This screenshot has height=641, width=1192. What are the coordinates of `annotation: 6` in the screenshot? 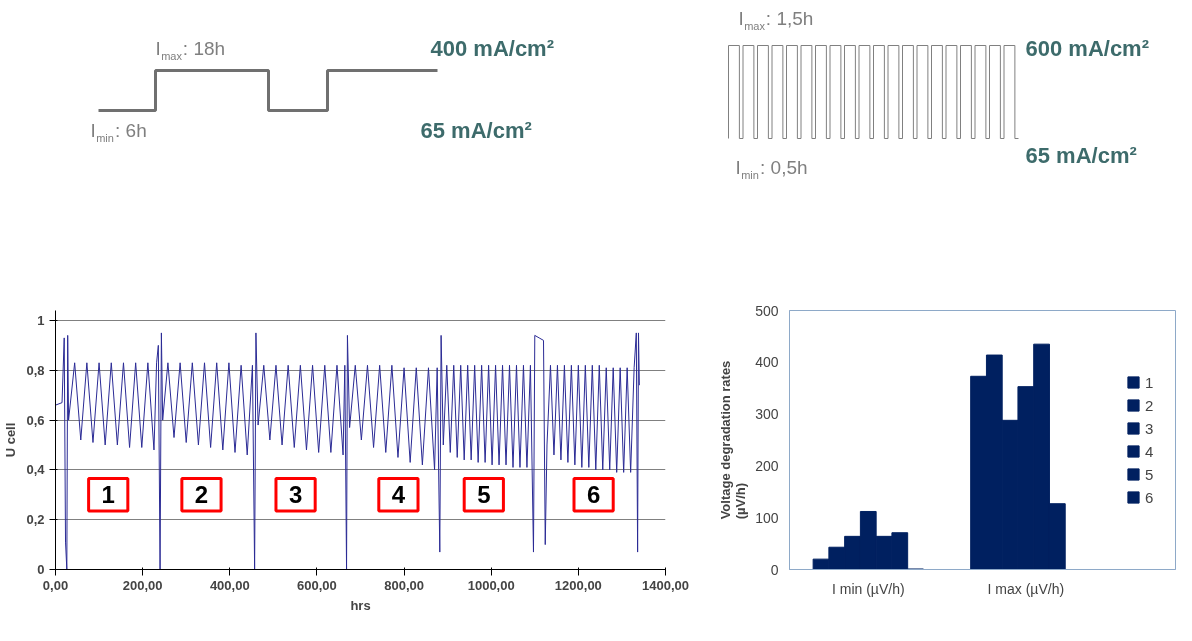 It's located at (593, 495).